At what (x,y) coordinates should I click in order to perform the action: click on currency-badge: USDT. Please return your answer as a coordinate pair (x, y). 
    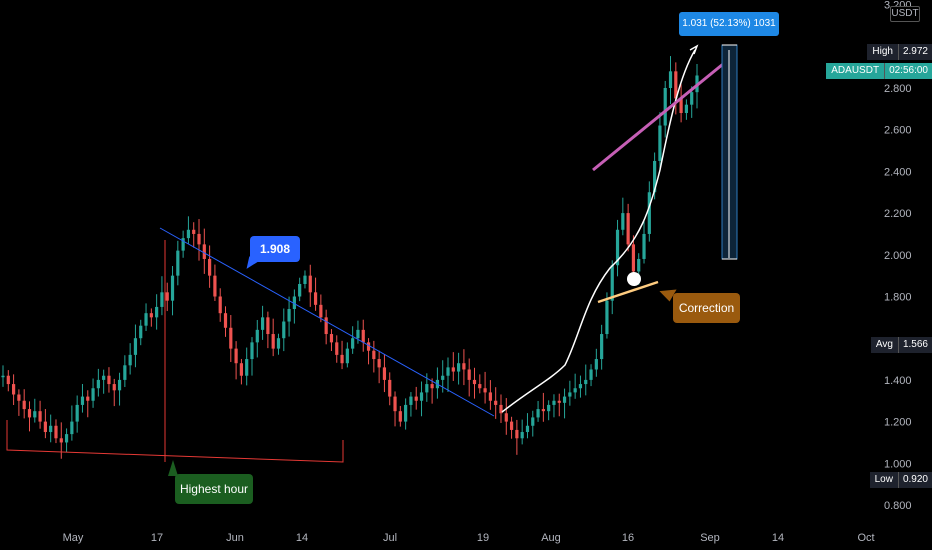
    Looking at the image, I should click on (905, 14).